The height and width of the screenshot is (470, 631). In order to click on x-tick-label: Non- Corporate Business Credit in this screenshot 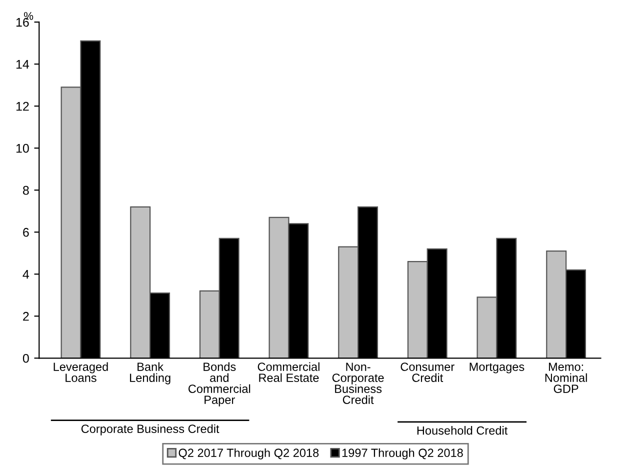, I will do `click(358, 383)`.